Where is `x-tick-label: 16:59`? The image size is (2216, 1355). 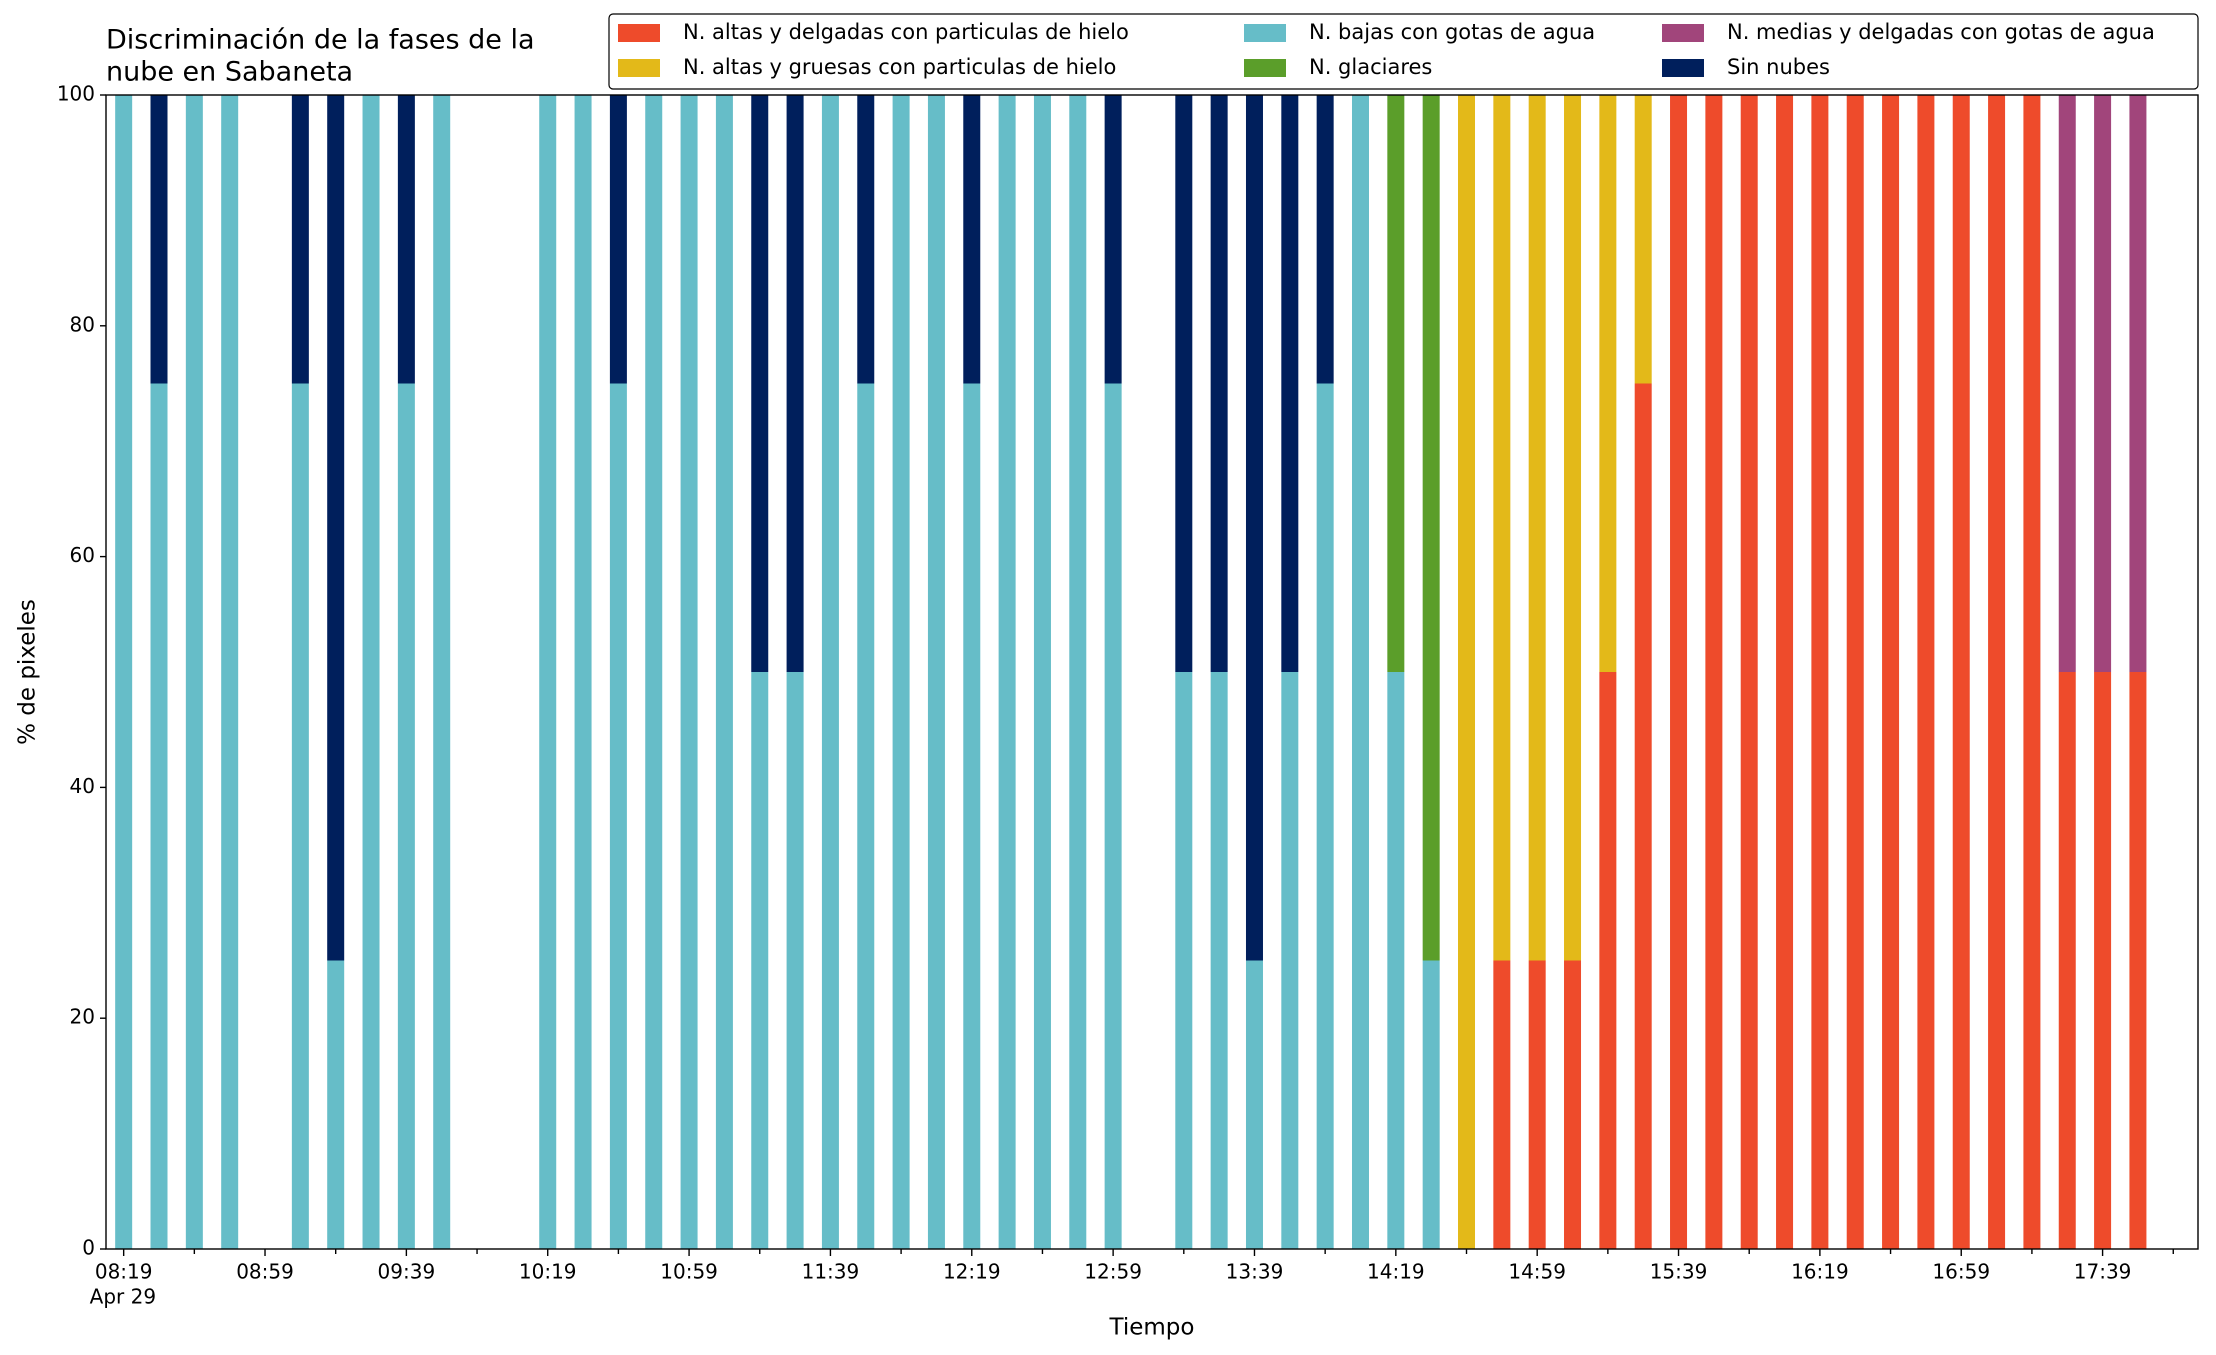 x-tick-label: 16:59 is located at coordinates (1961, 1272).